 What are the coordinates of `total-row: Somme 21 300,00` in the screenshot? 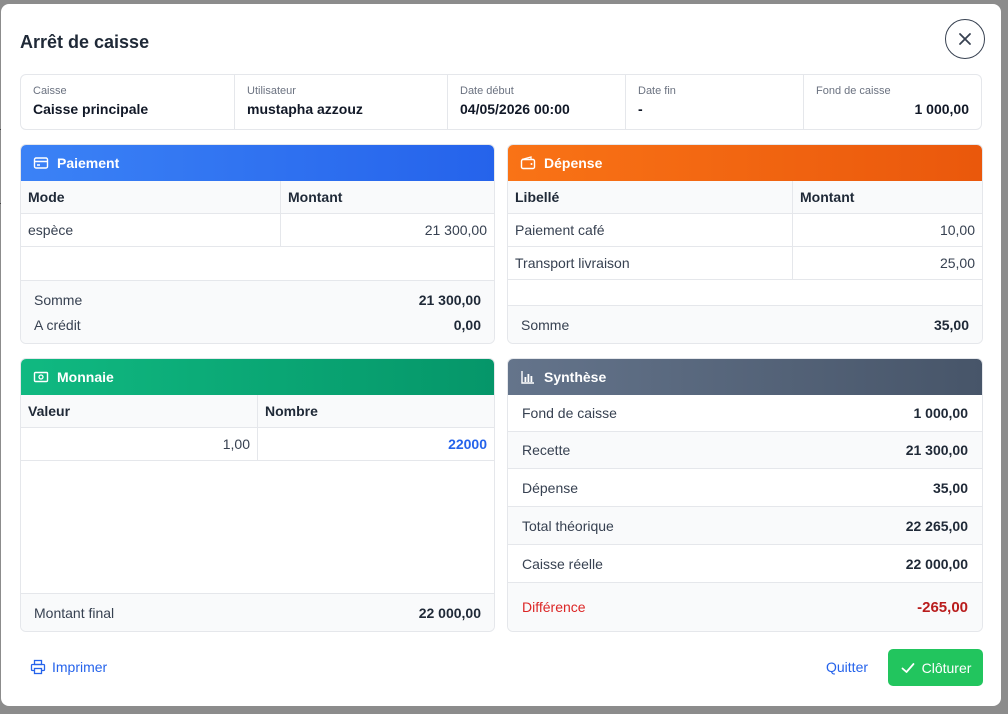 It's located at (257, 299).